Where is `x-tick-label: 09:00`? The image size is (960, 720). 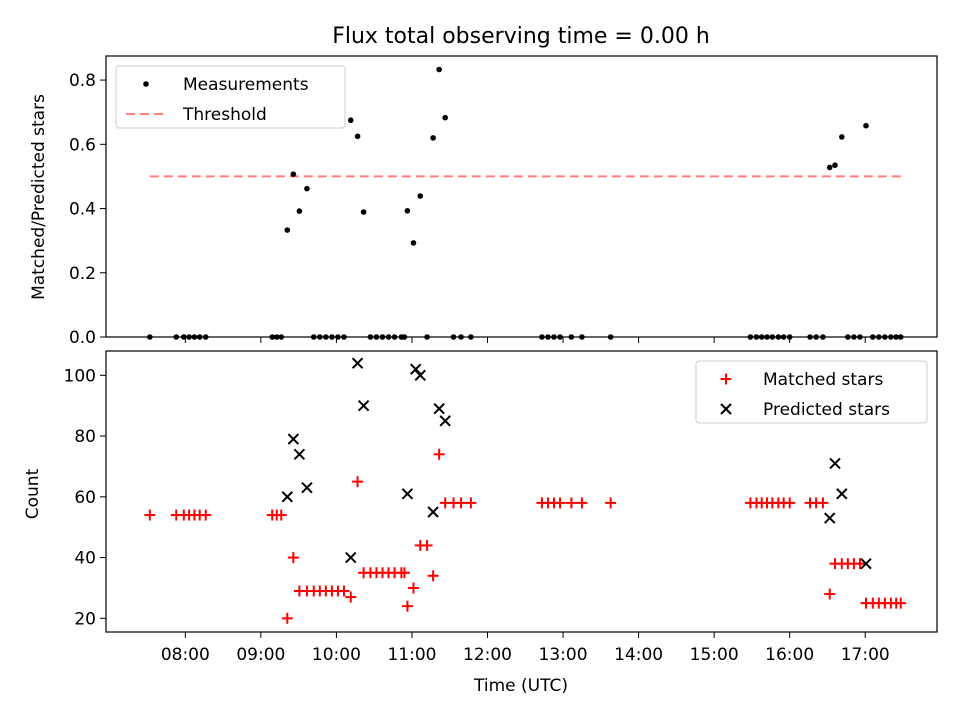
x-tick-label: 09:00 is located at coordinates (260, 655).